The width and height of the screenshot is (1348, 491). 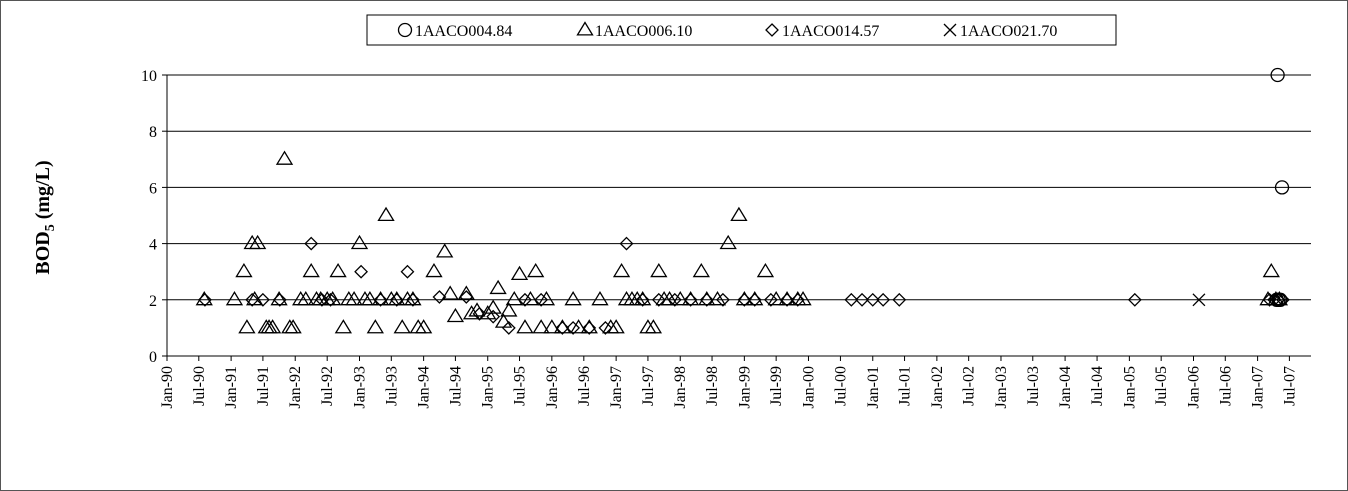 What do you see at coordinates (585, 28) in the screenshot?
I see `legend-marker-triangle` at bounding box center [585, 28].